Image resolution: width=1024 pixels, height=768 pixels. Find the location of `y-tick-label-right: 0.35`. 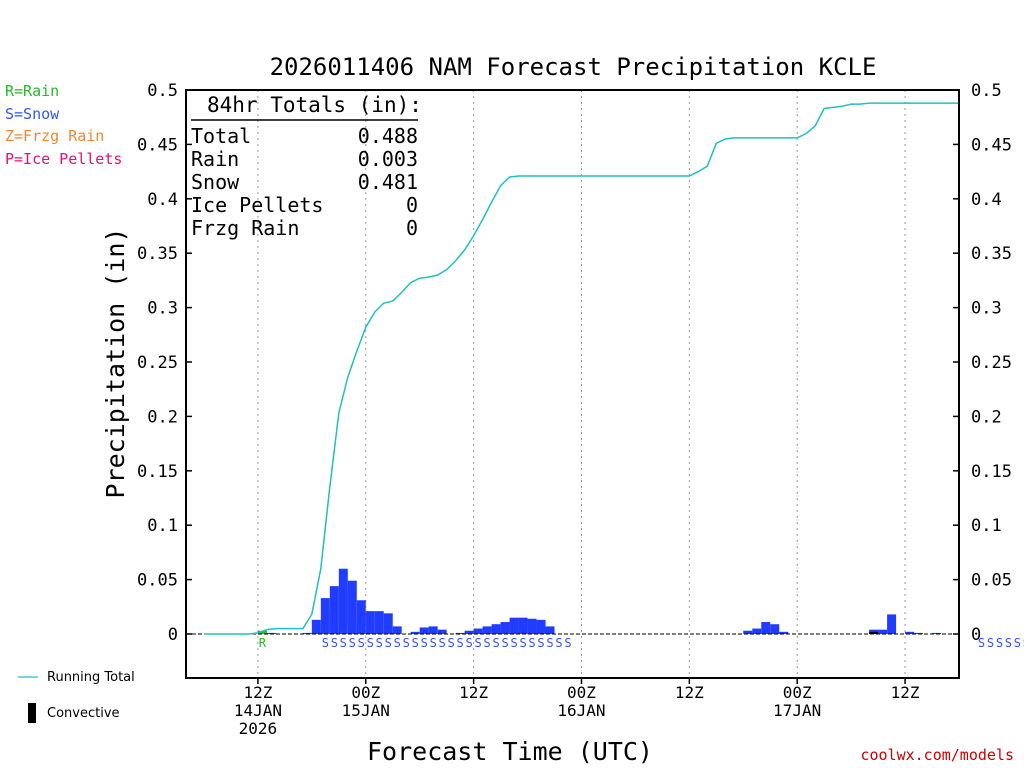

y-tick-label-right: 0.35 is located at coordinates (991, 254).